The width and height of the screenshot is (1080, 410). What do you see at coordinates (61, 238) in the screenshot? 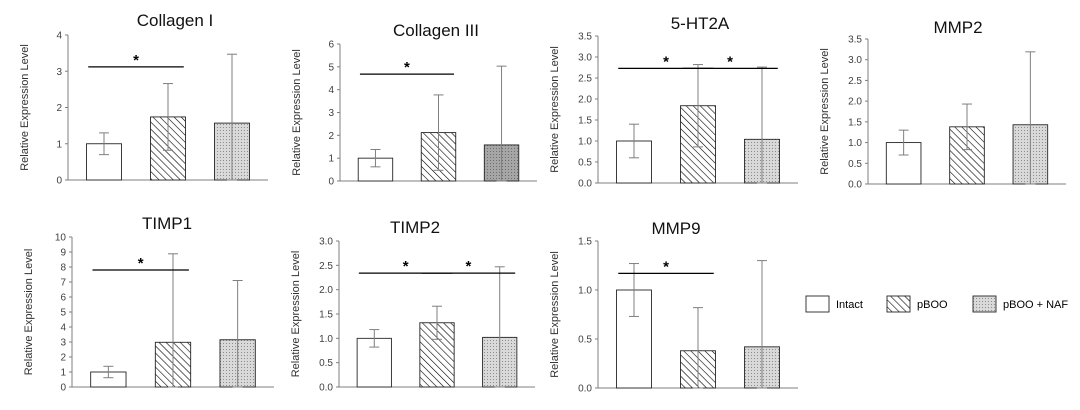
I see `y-tick-label: 10` at bounding box center [61, 238].